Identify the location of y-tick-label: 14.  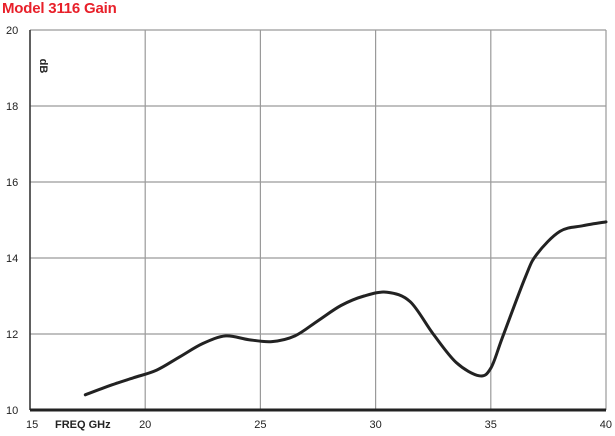
(12, 259).